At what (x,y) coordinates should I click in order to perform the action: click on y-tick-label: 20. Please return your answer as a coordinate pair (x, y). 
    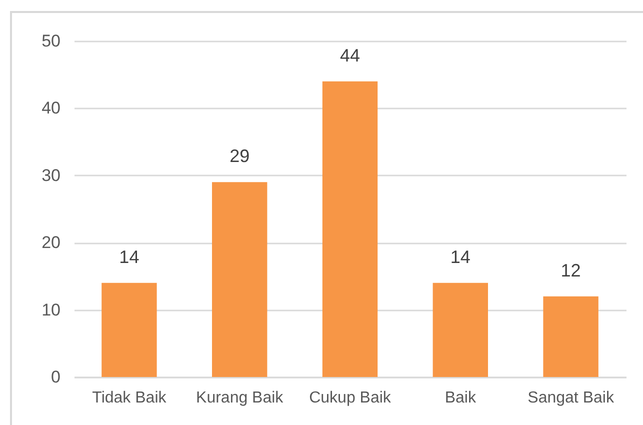
    Looking at the image, I should click on (51, 242).